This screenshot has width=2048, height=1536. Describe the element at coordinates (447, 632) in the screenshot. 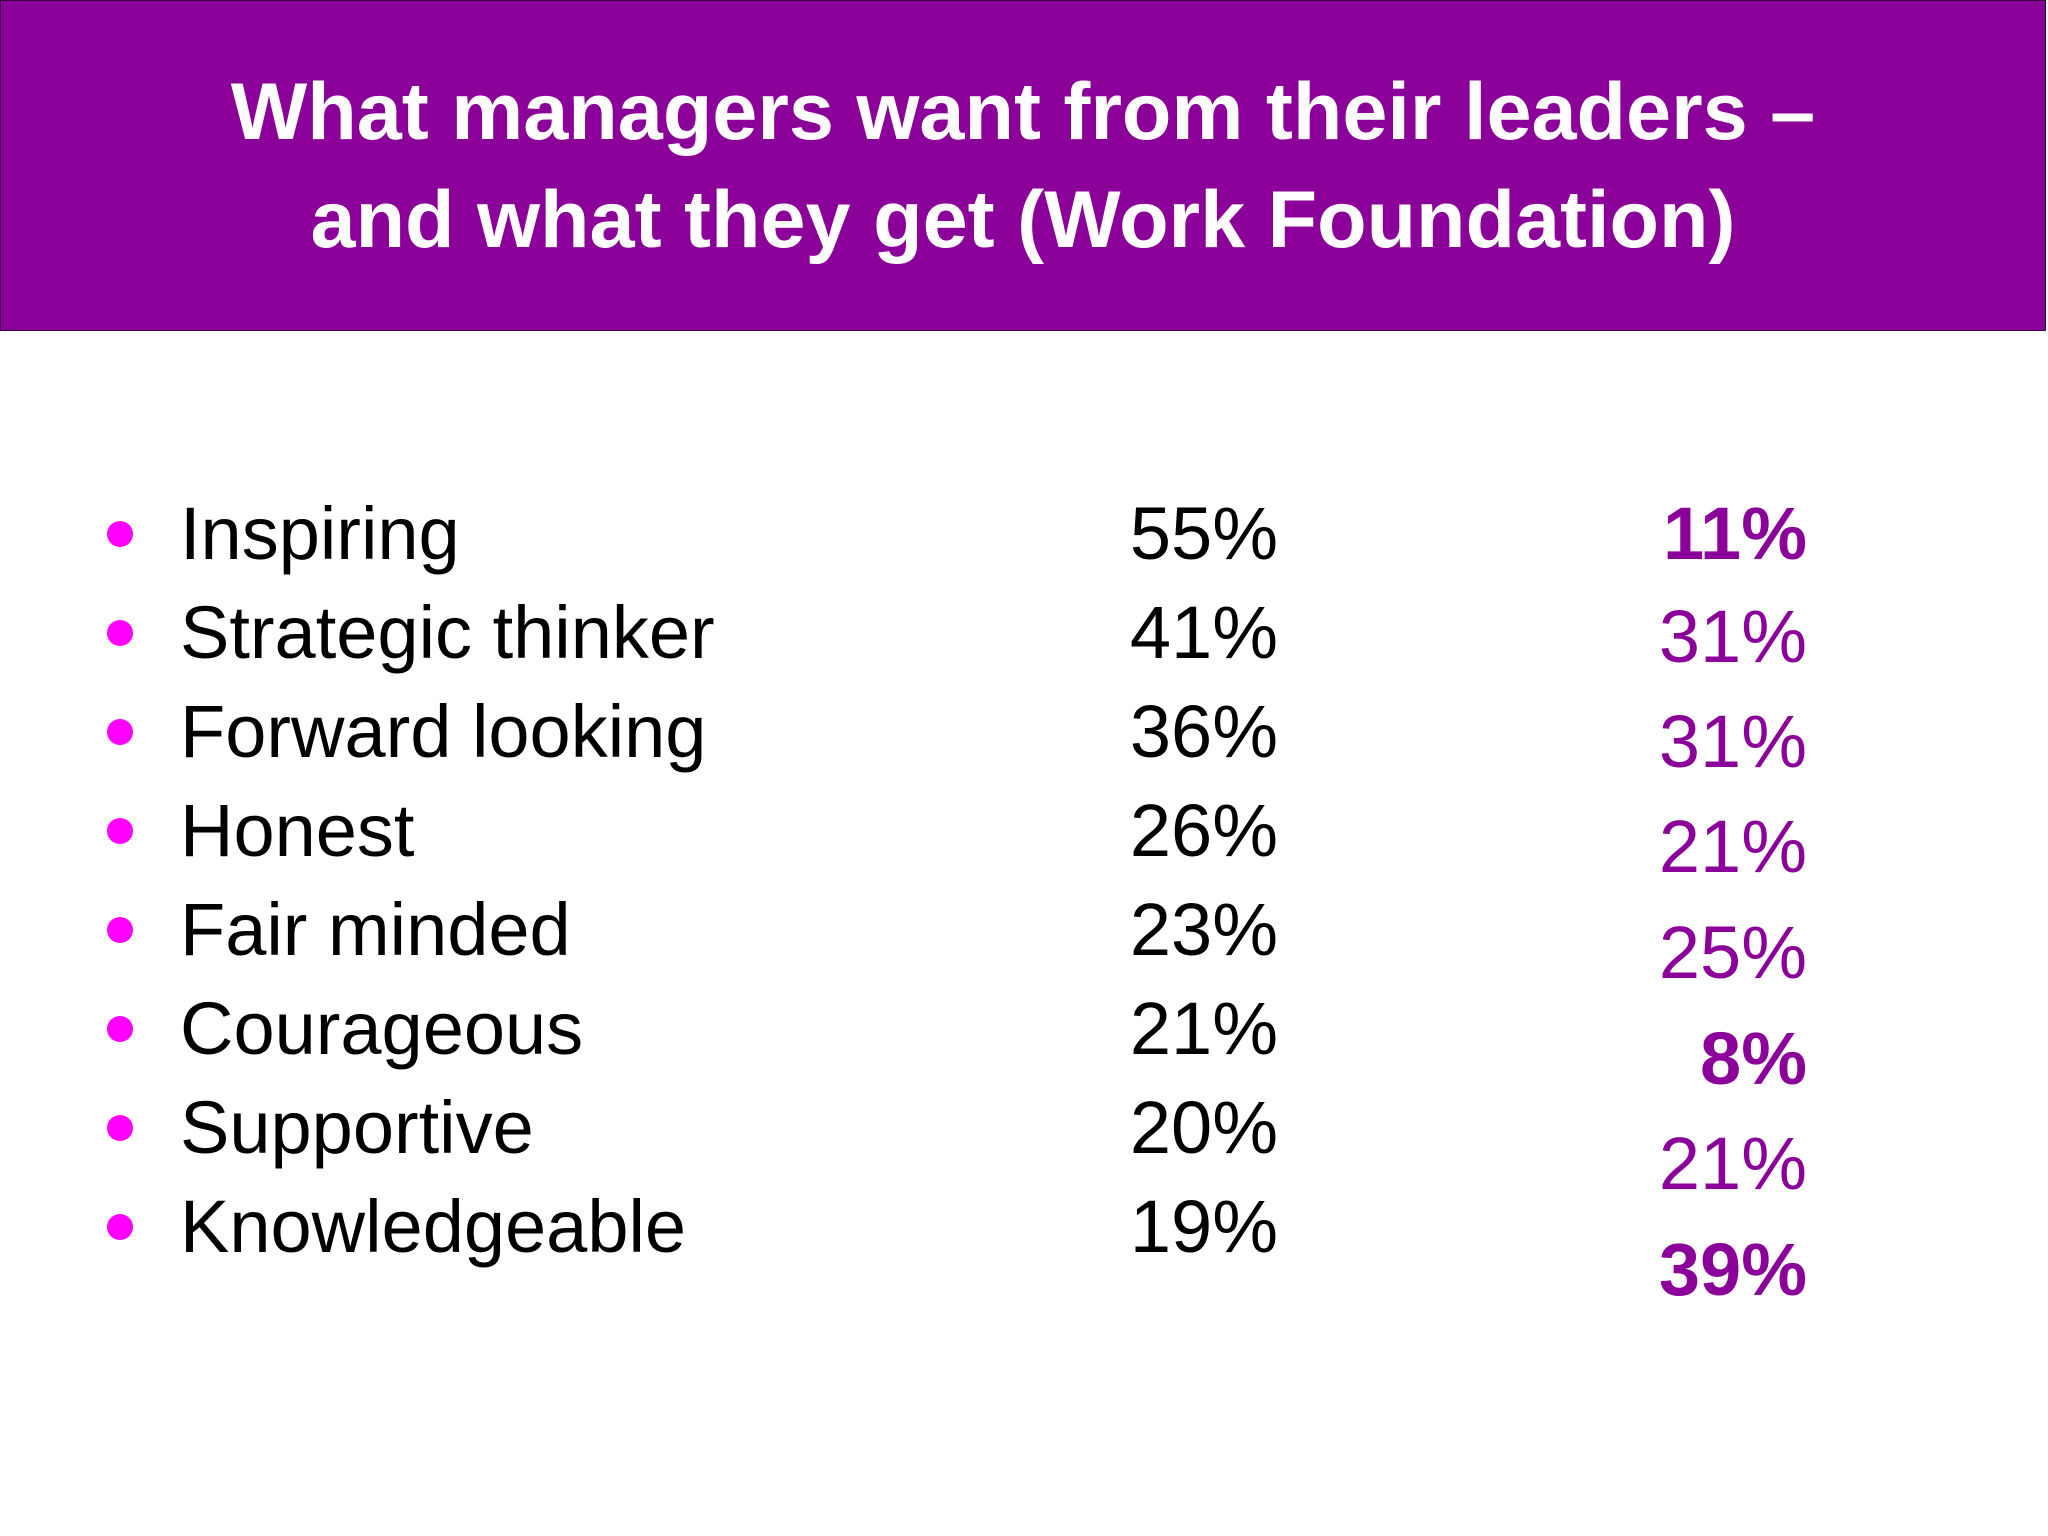

I see `quality-label: Strategic thinker` at that location.